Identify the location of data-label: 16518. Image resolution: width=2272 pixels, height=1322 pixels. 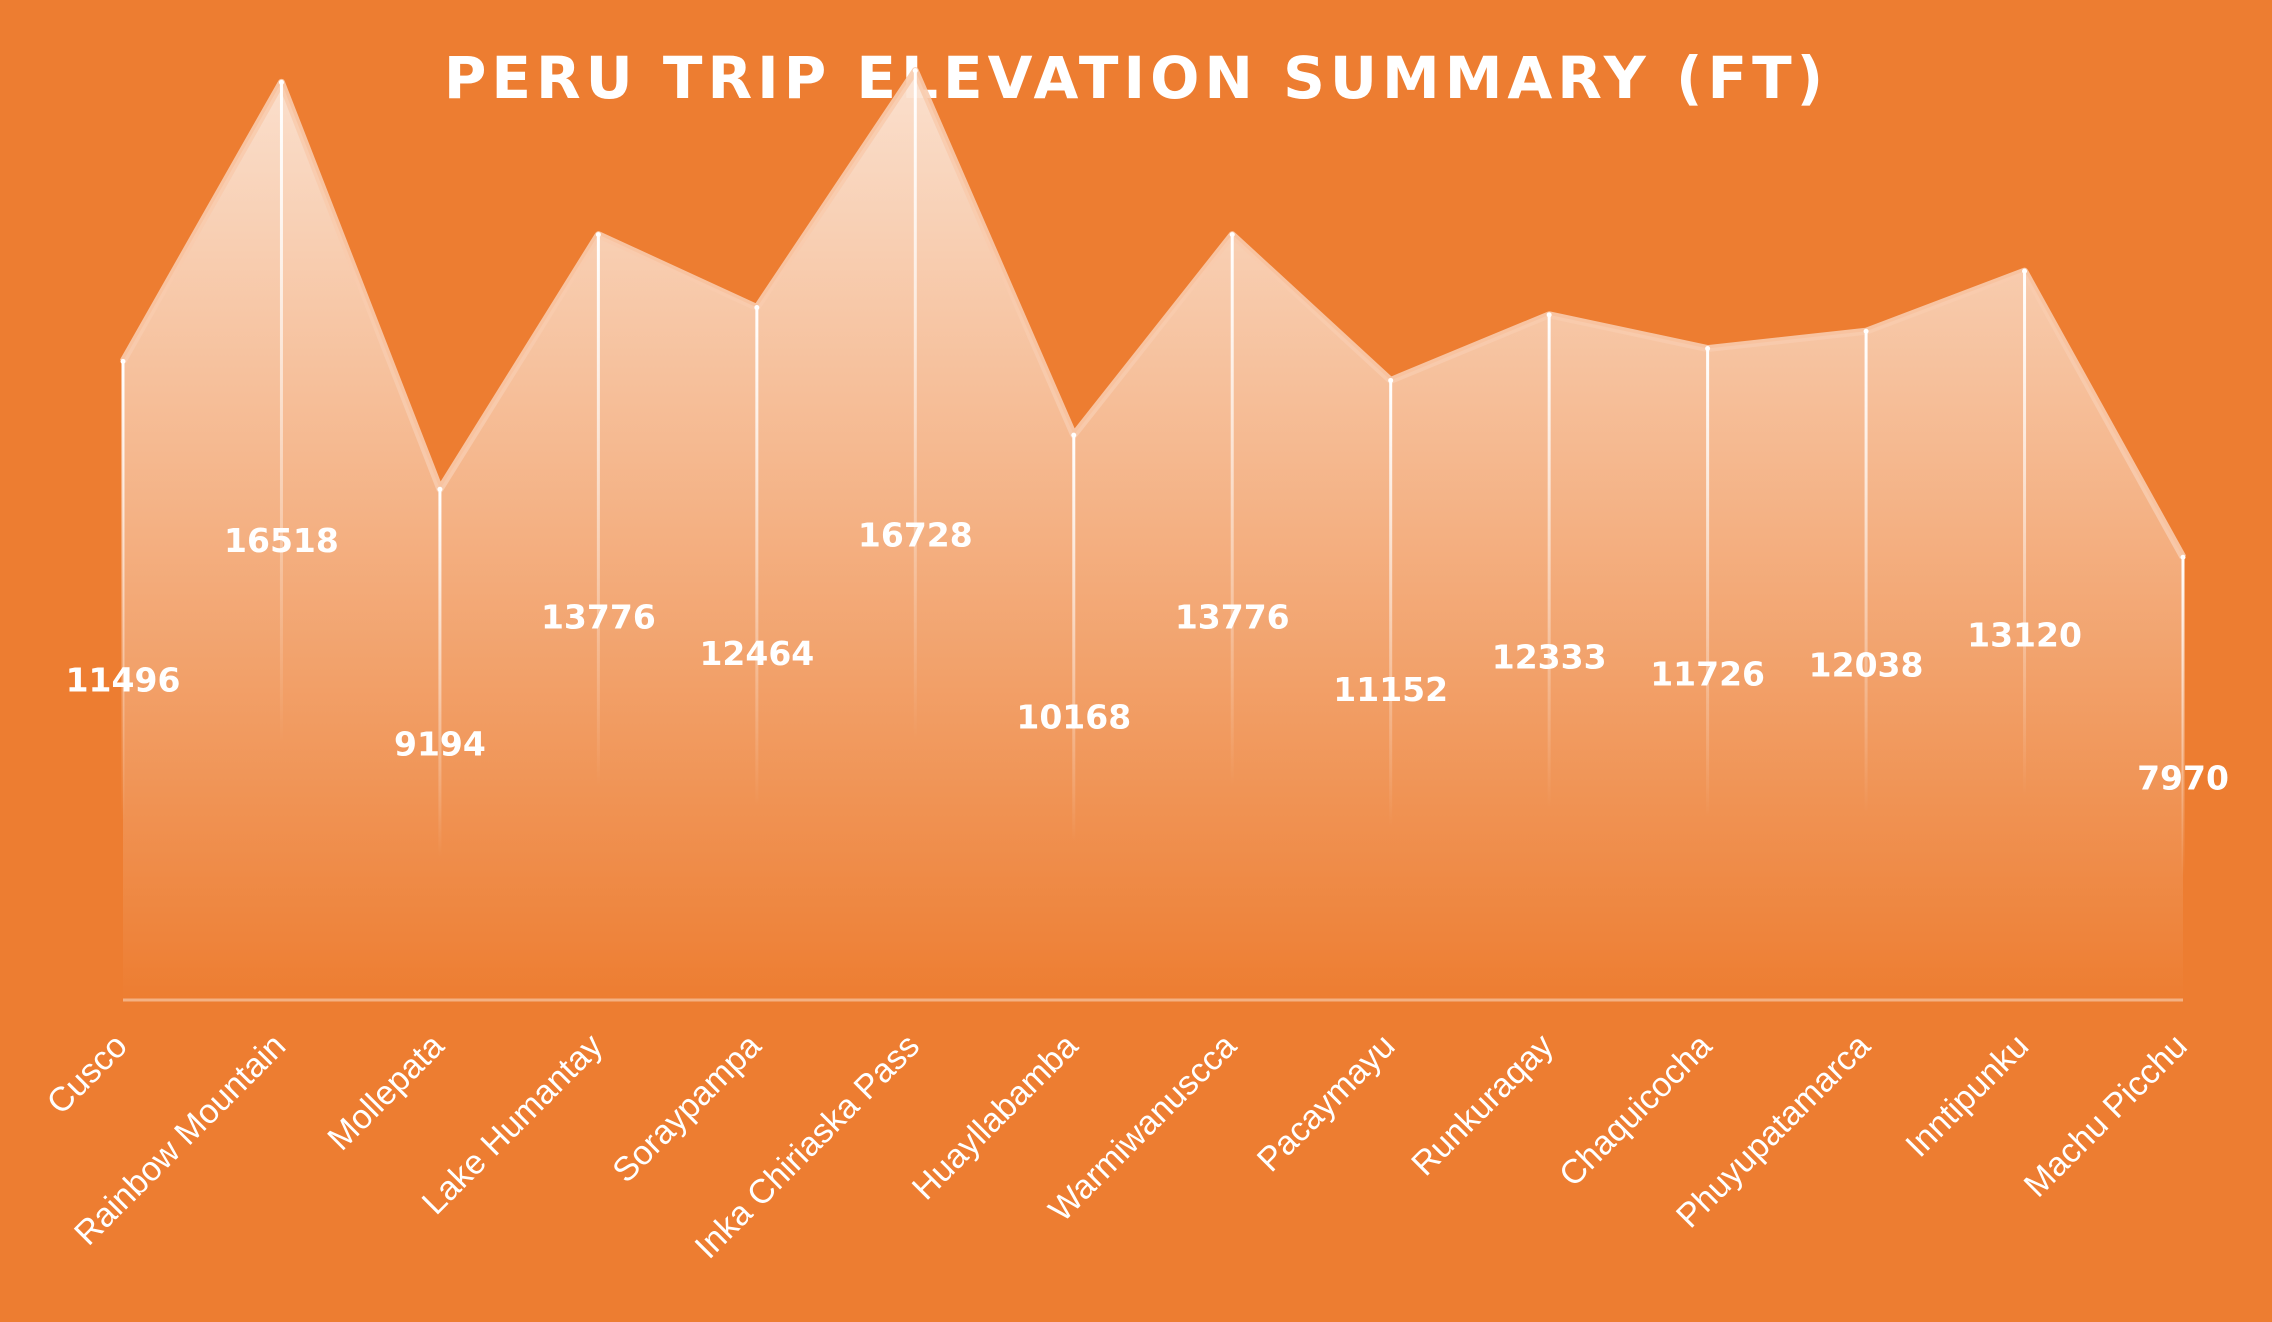
(281, 540).